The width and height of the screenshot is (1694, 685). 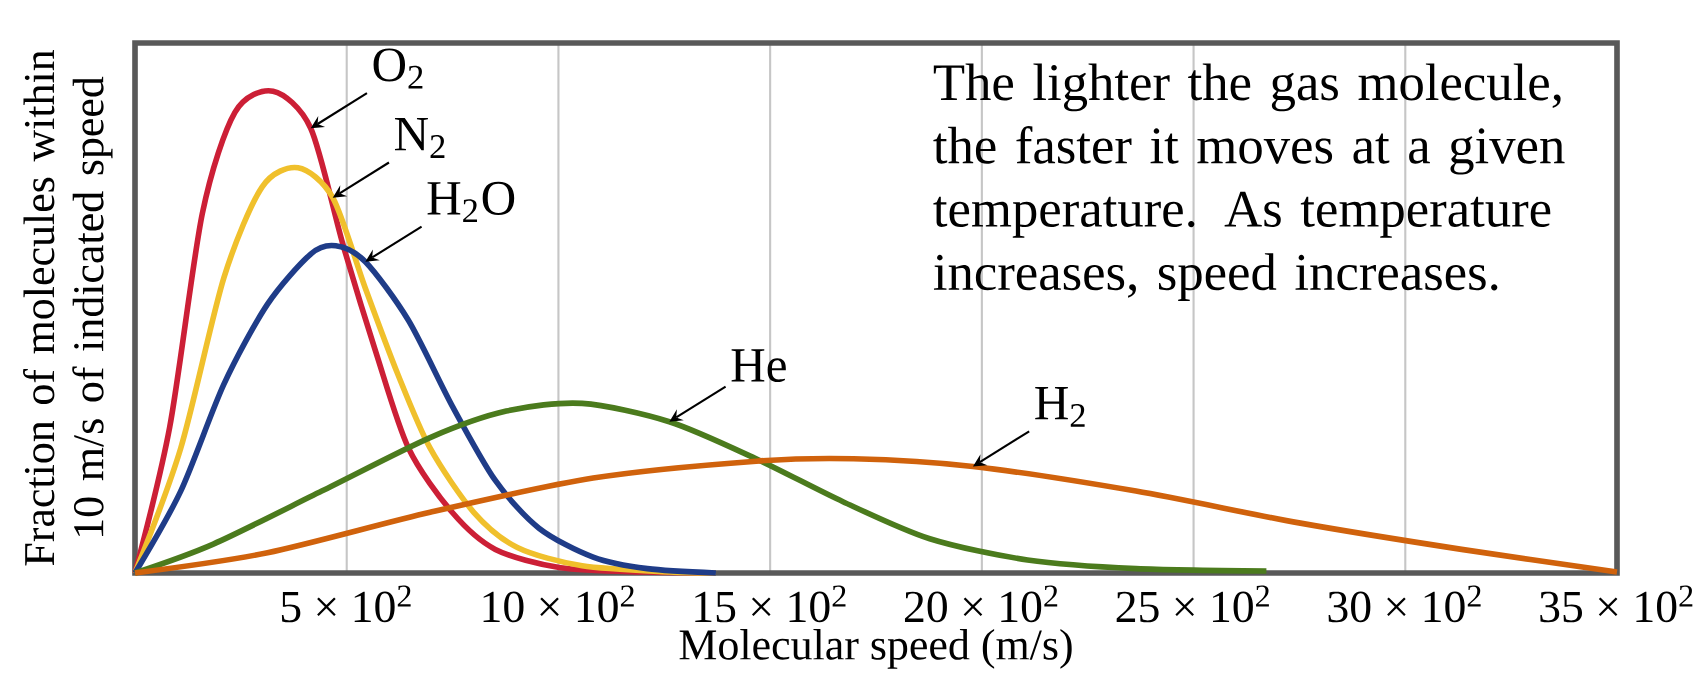 What do you see at coordinates (68, 307) in the screenshot?
I see `y-axis-title: Fraction of molecules within 10 m/s of indicated speed` at bounding box center [68, 307].